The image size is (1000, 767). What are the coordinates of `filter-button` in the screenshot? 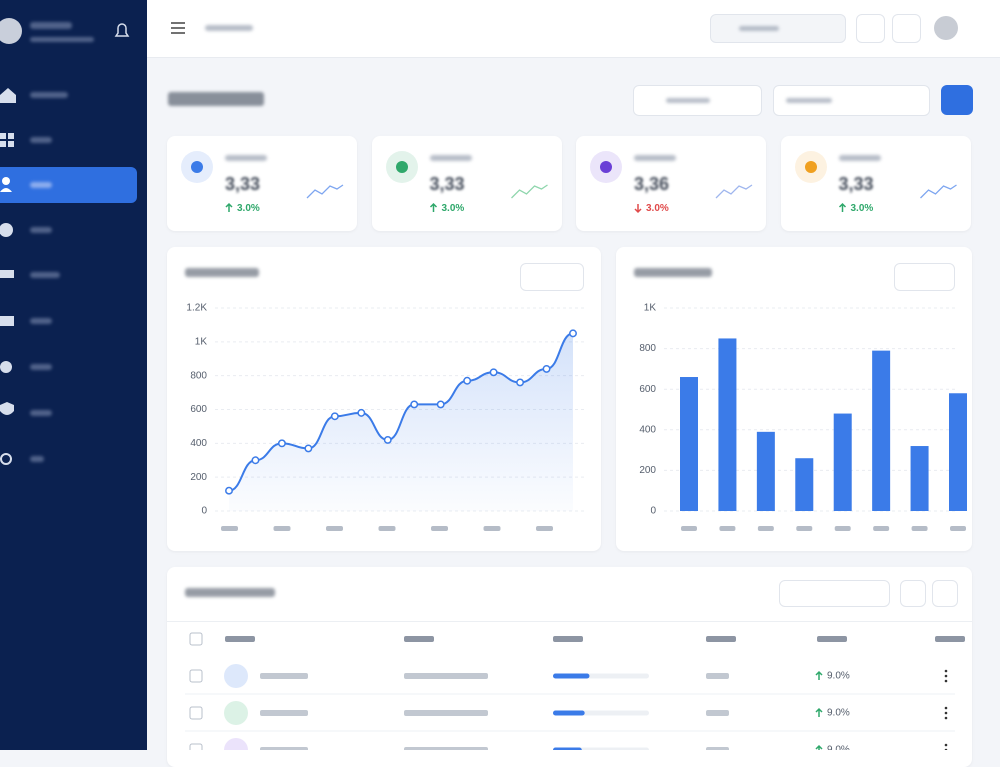 It's located at (957, 100).